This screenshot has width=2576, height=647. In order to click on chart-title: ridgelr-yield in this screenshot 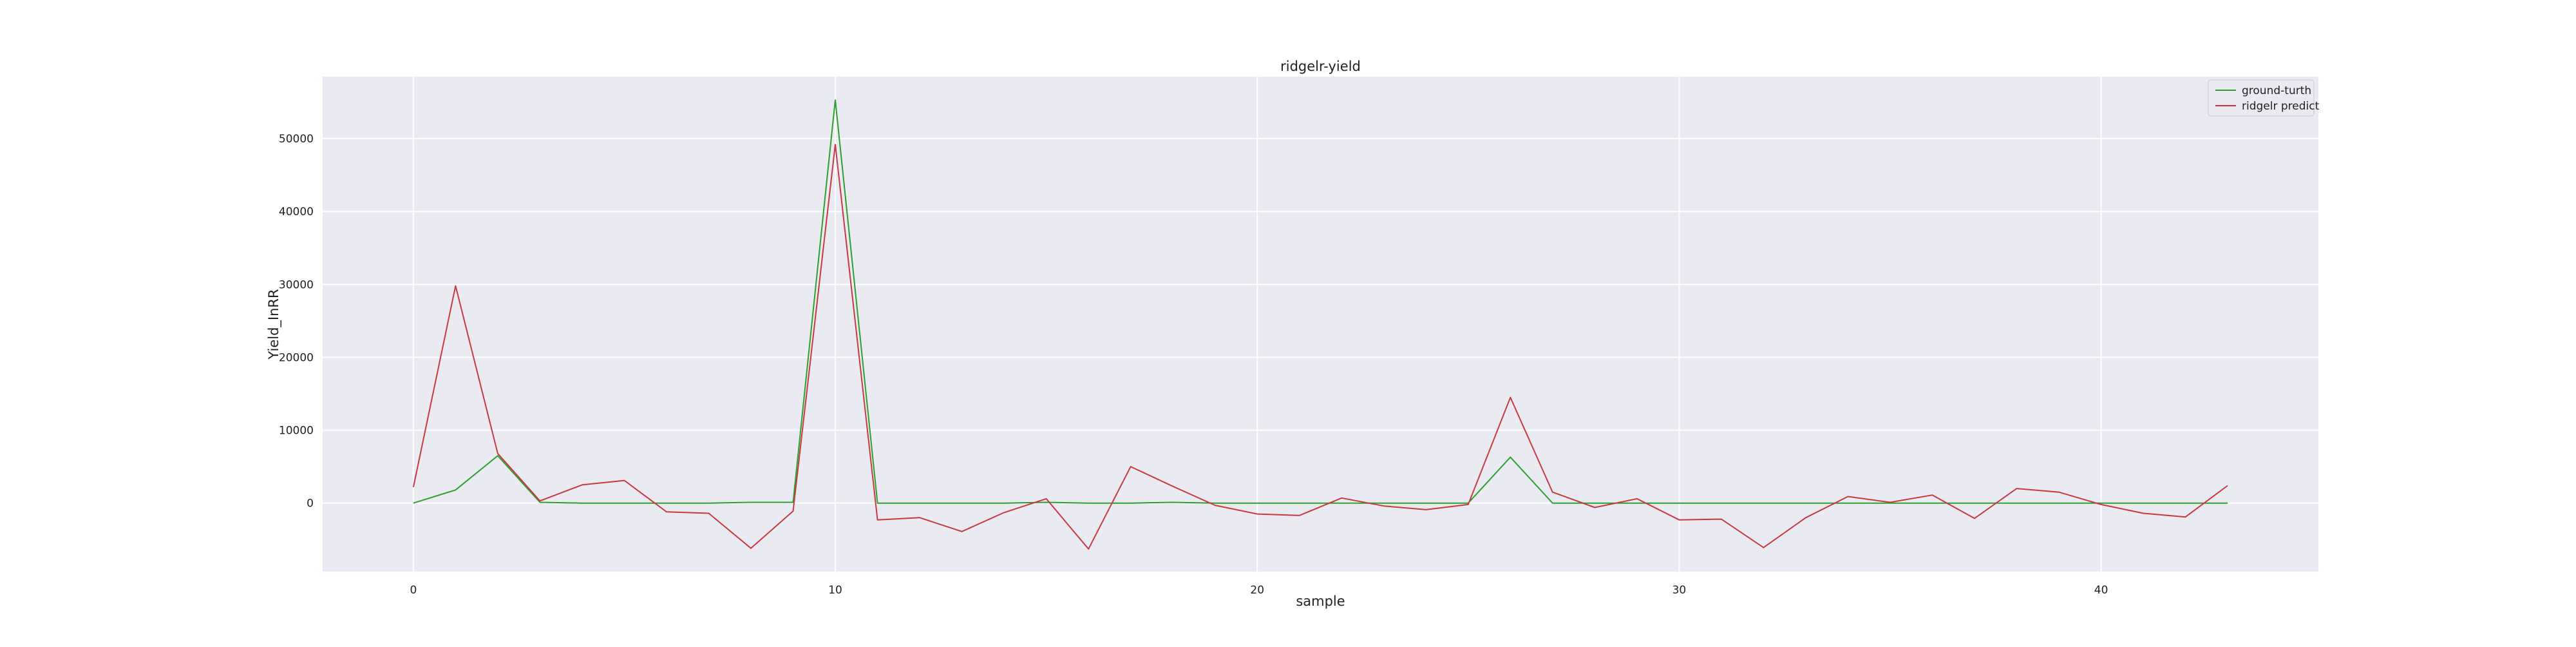, I will do `click(1320, 66)`.